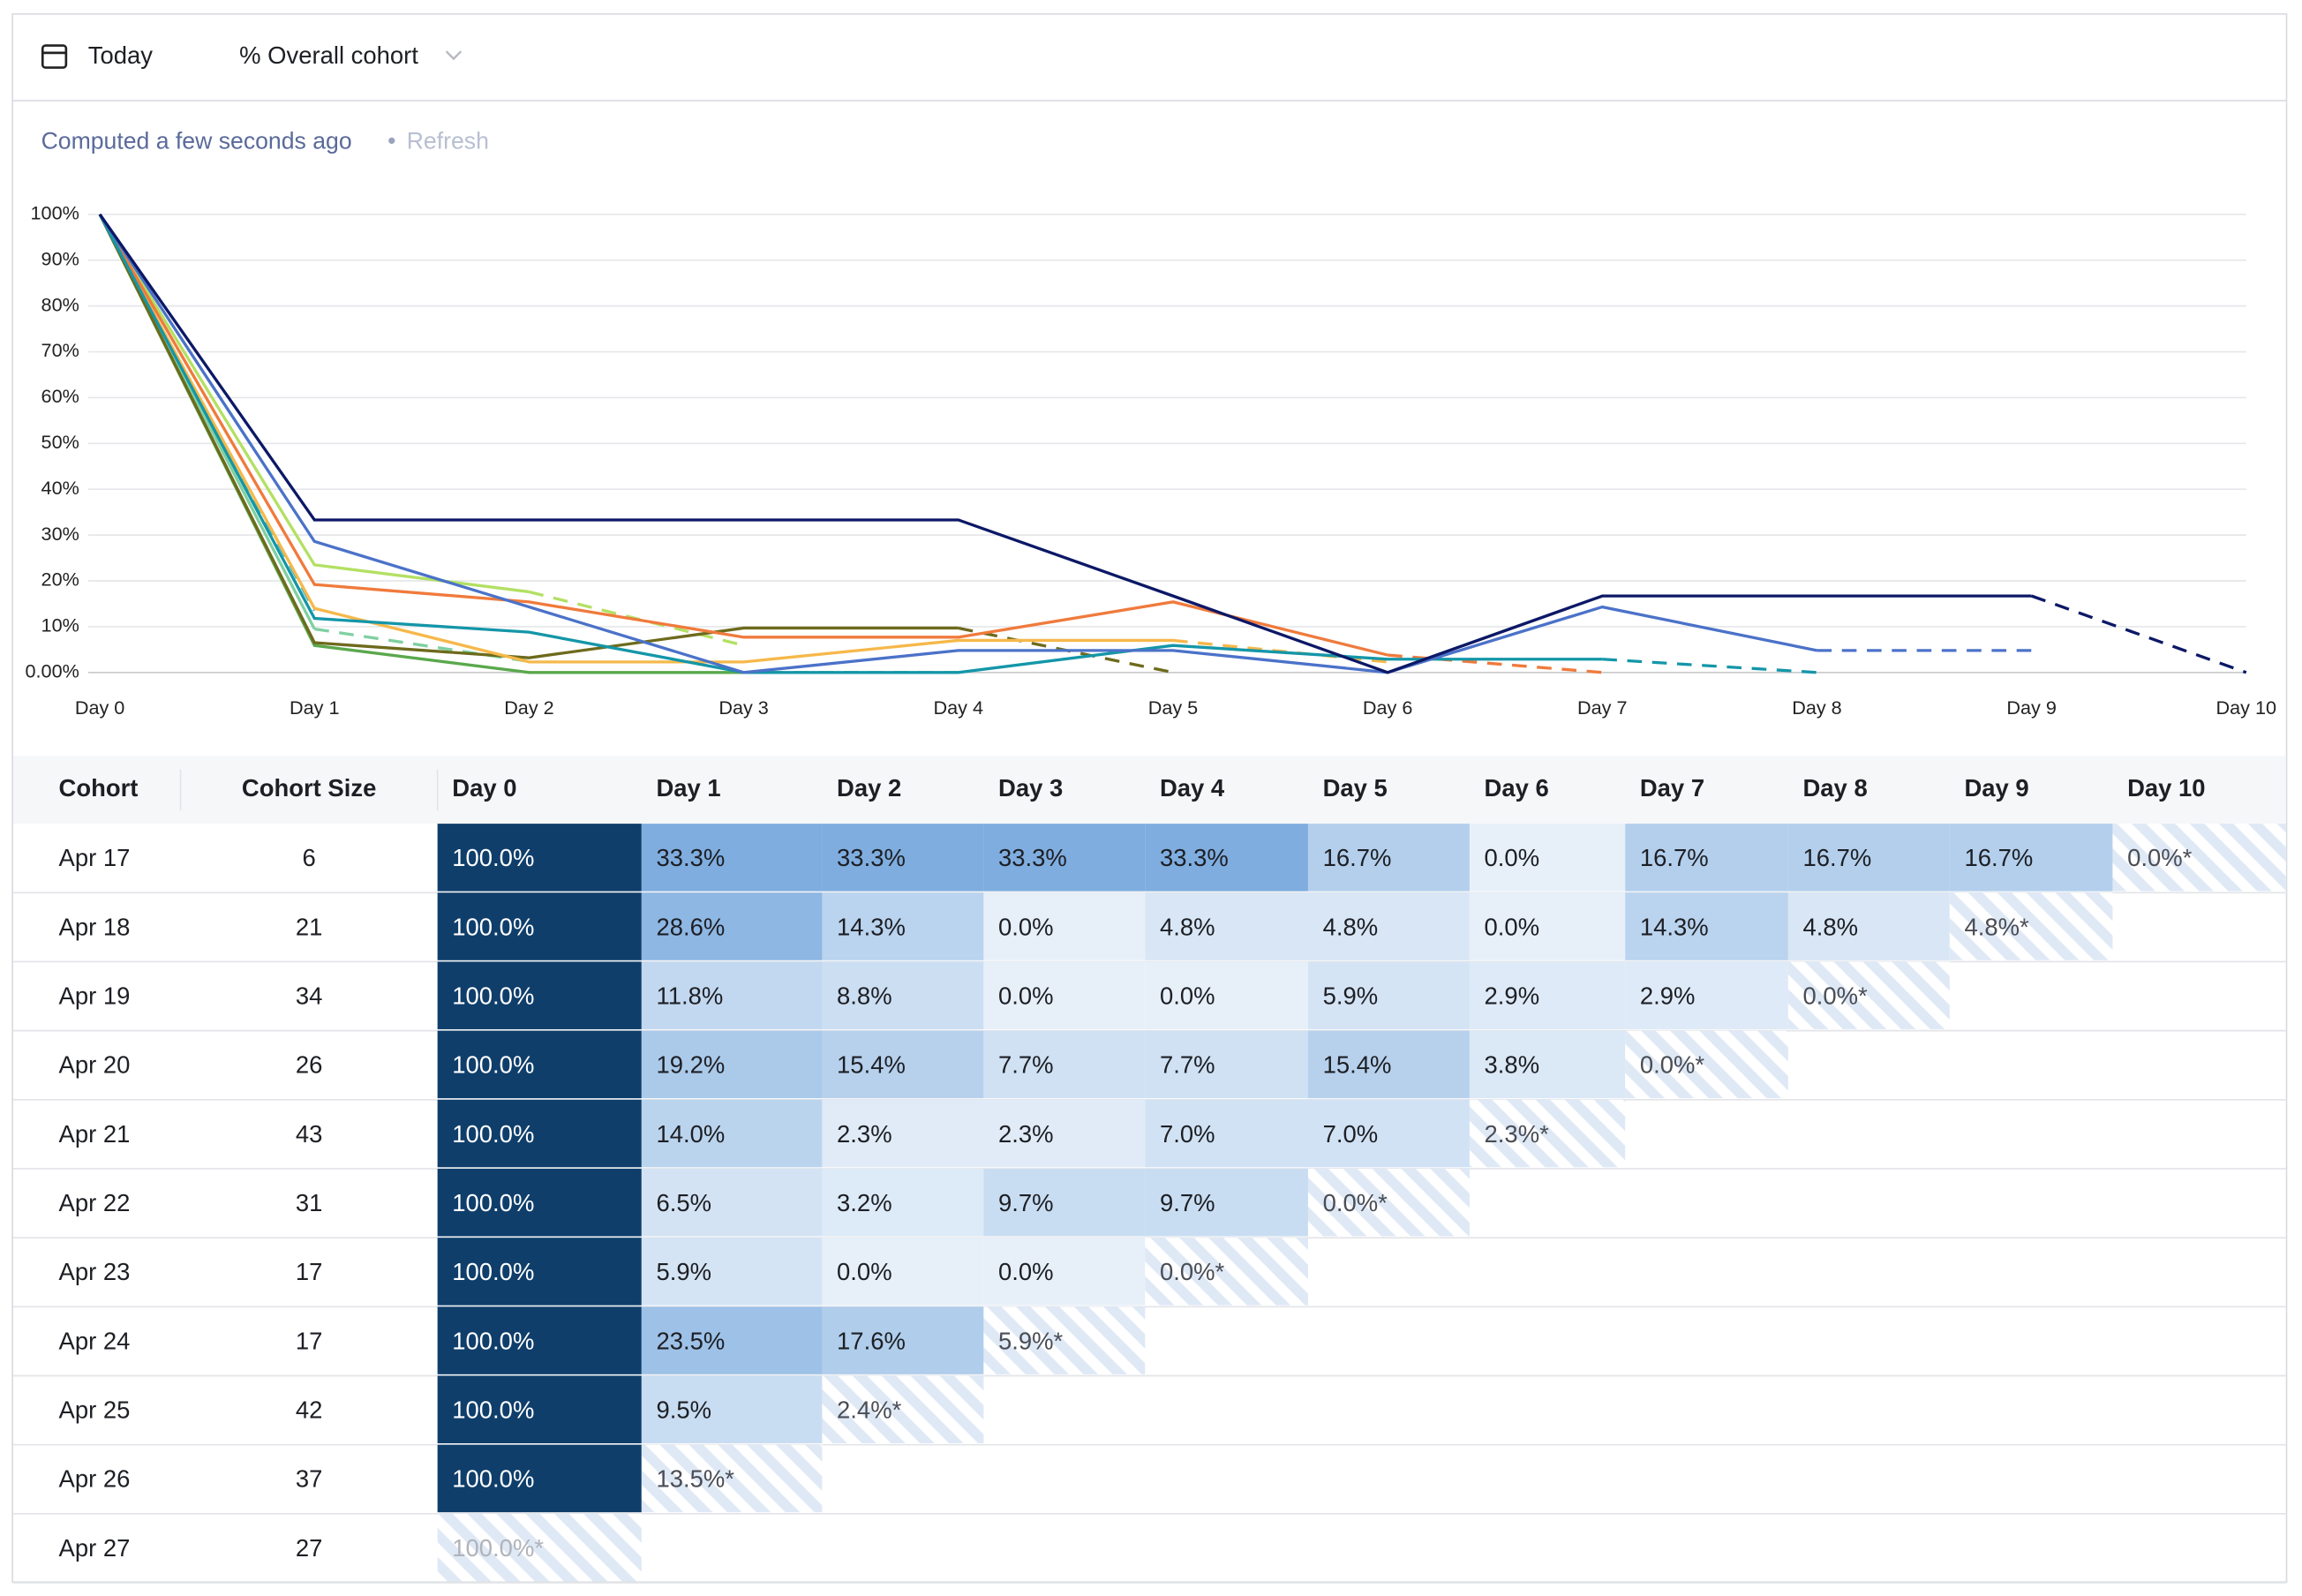 The height and width of the screenshot is (1596, 2302). I want to click on x-tick-label: Day 9, so click(2031, 707).